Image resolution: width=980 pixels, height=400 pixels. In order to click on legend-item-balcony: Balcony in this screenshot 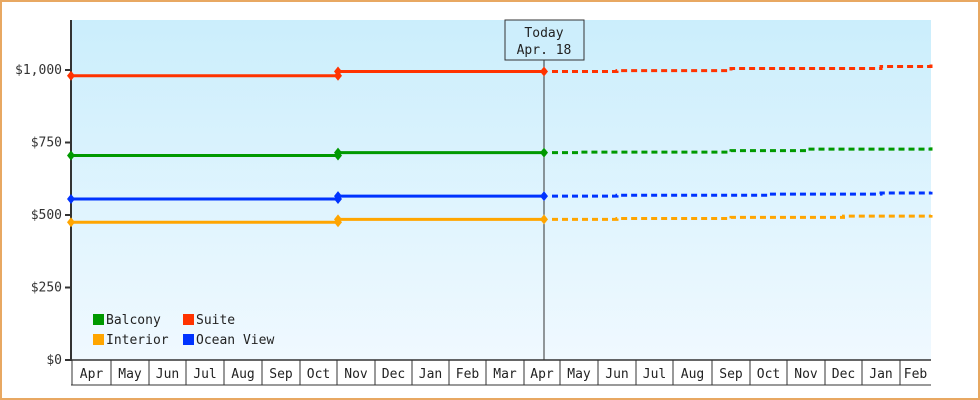, I will do `click(127, 320)`.